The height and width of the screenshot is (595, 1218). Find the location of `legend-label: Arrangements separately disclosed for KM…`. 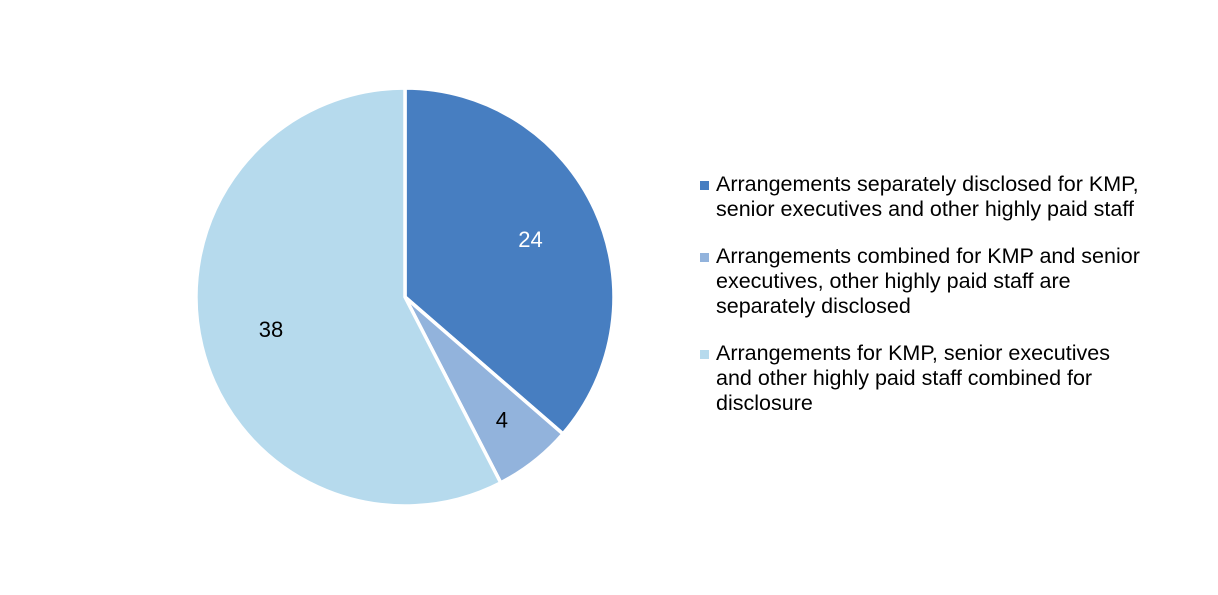

legend-label: Arrangements separately disclosed for KM… is located at coordinates (927, 196).